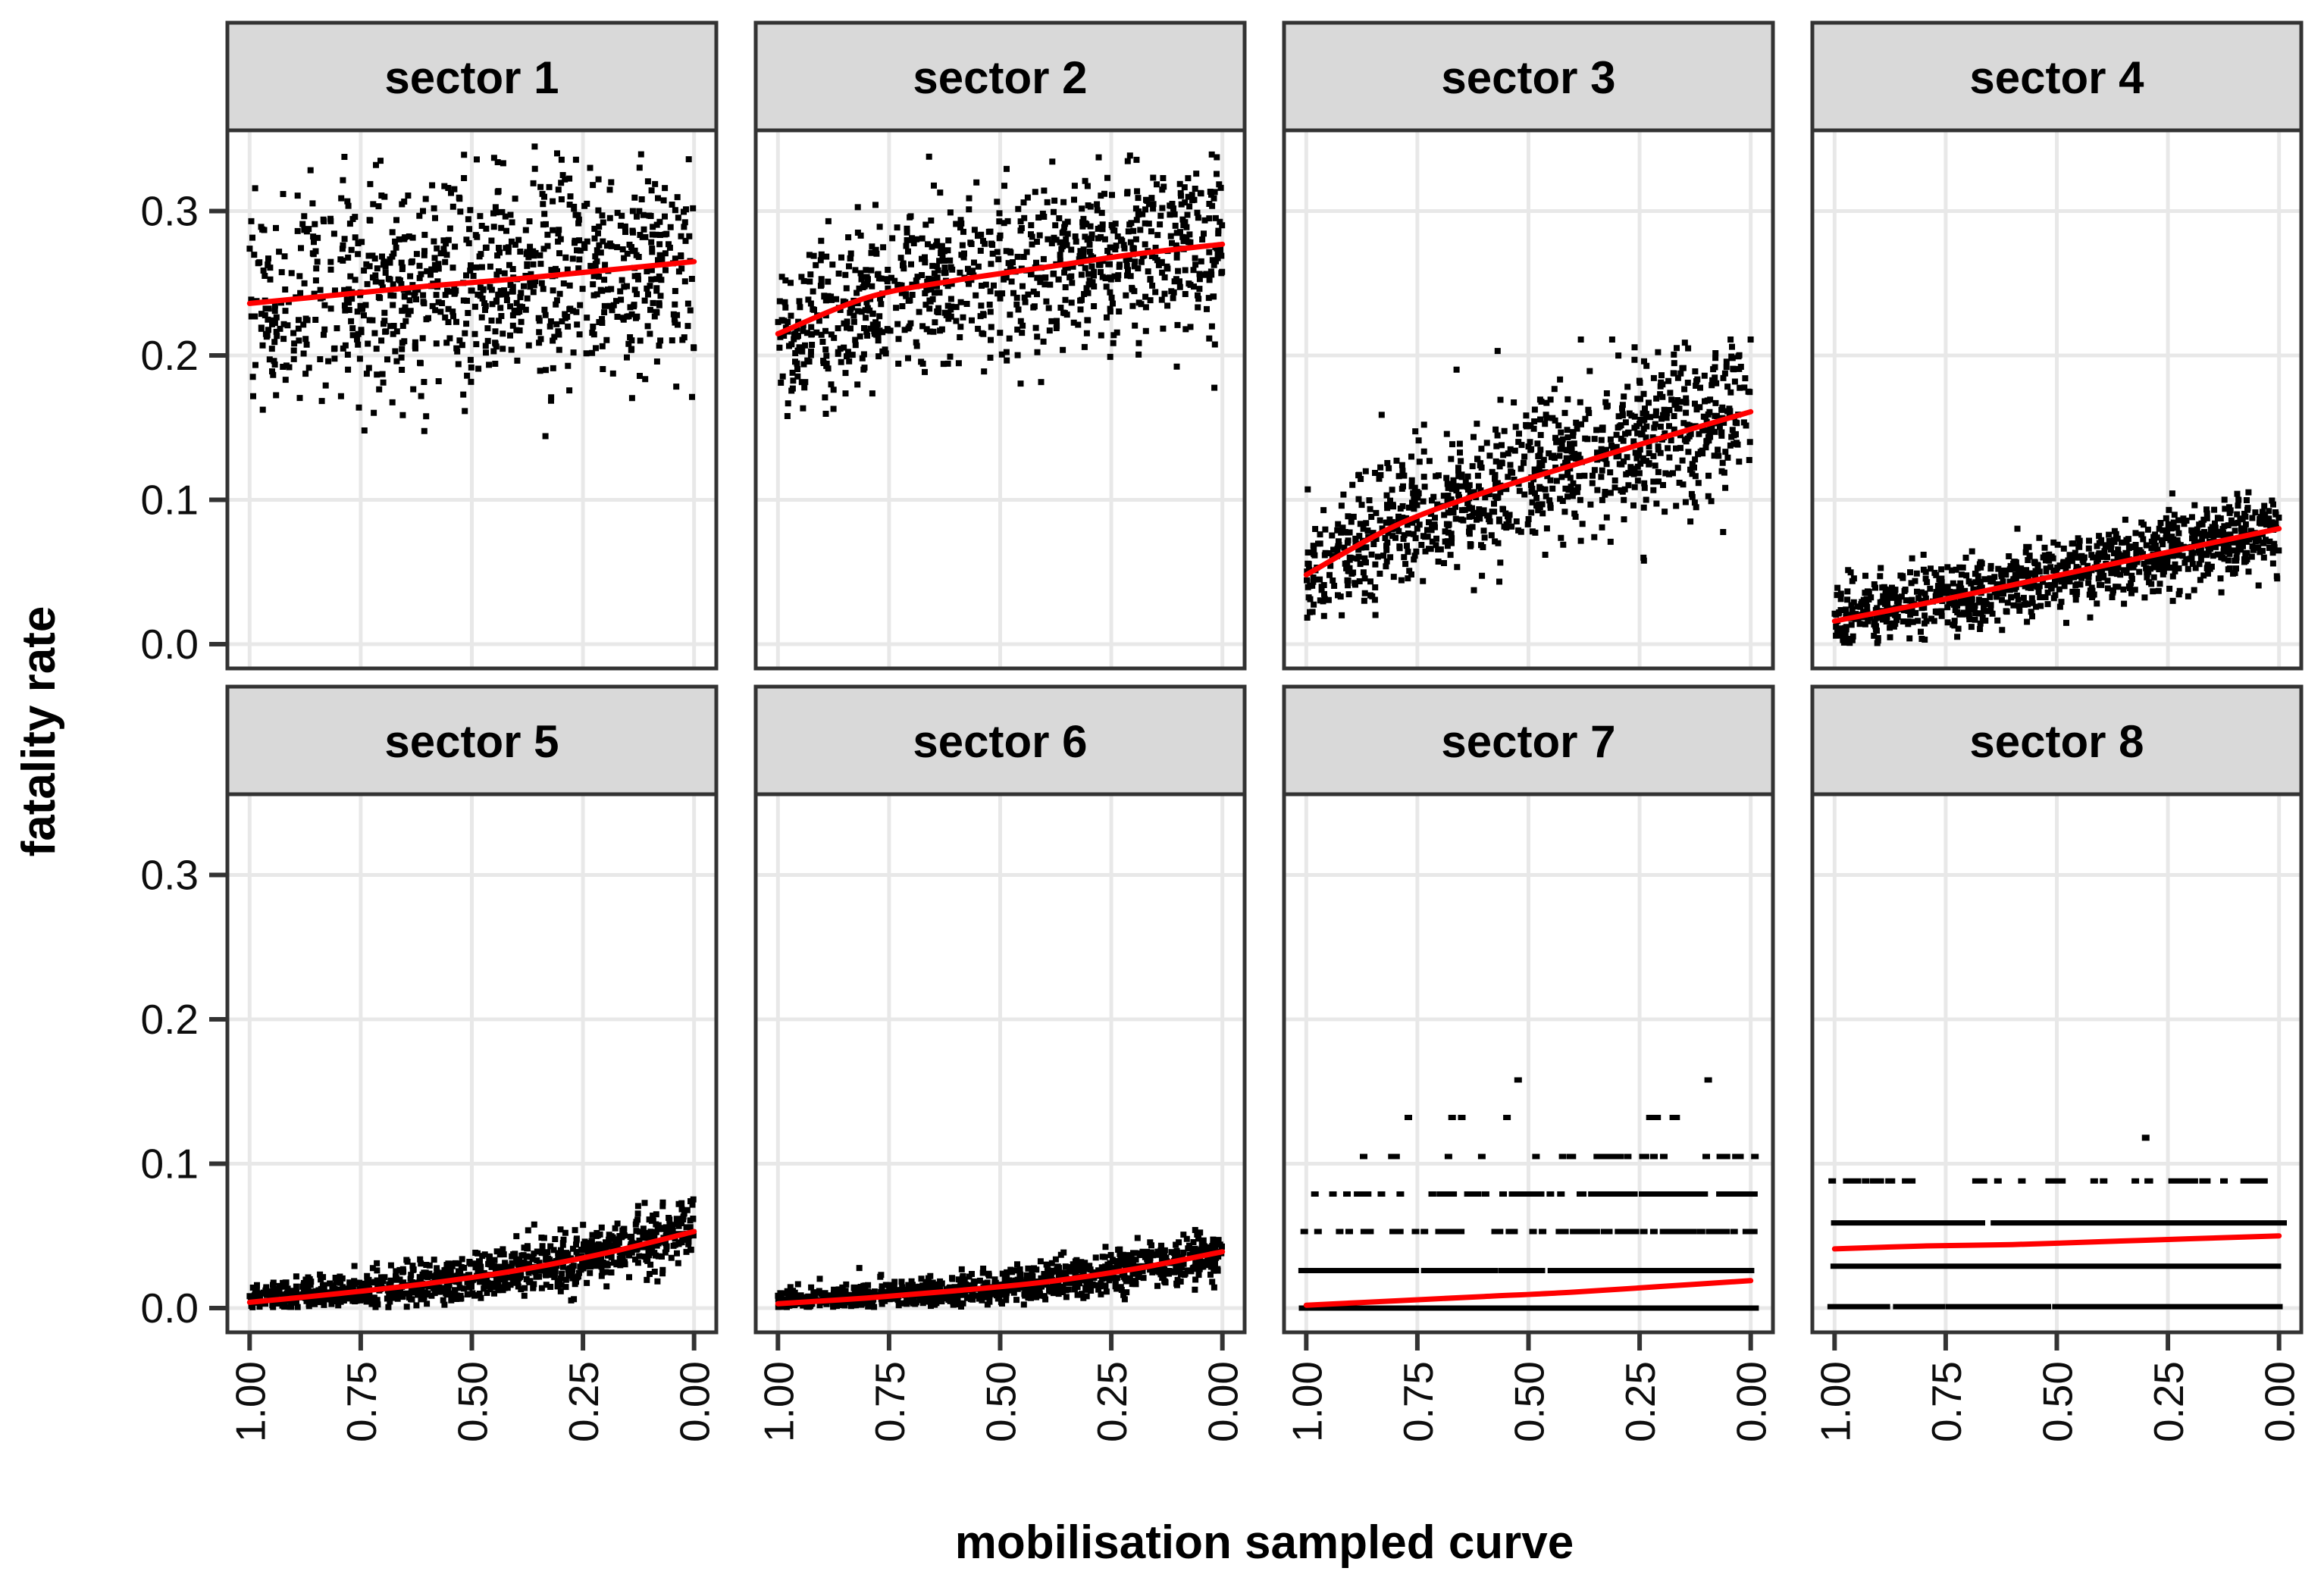 The image size is (2324, 1590). I want to click on facet-strip: sector 2, so click(1000, 76).